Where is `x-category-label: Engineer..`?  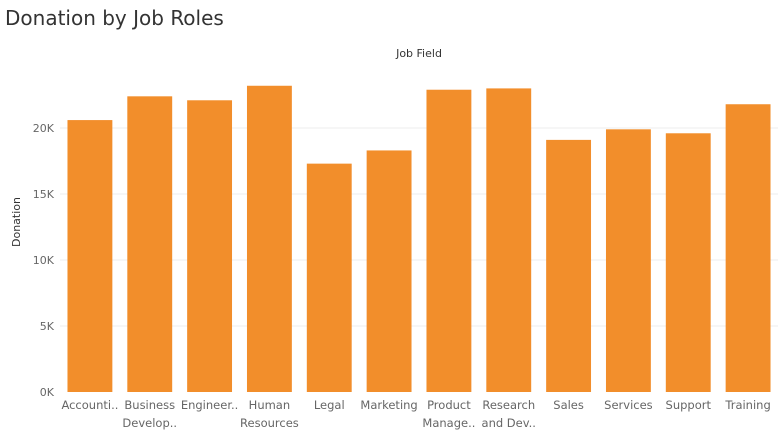
x-category-label: Engineer.. is located at coordinates (209, 405).